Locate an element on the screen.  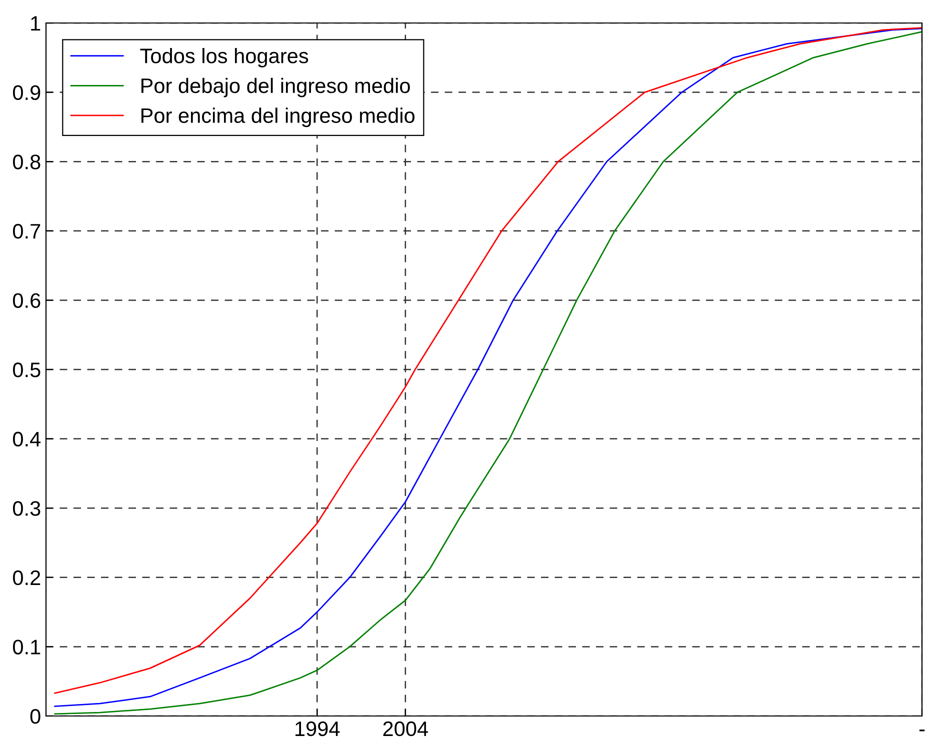
y-tick-label: 0.1 is located at coordinates (26, 647).